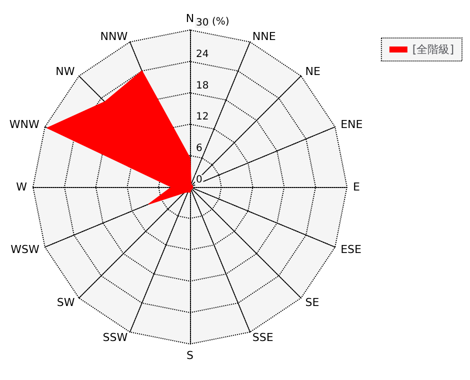 The image size is (470, 380). I want to click on spoke-label: S, so click(190, 355).